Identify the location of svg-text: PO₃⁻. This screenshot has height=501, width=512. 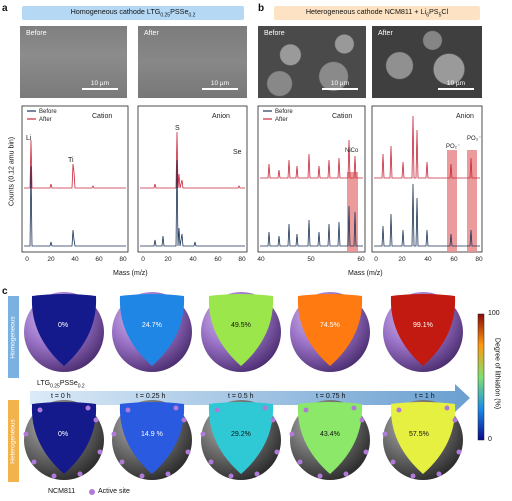
(474, 139).